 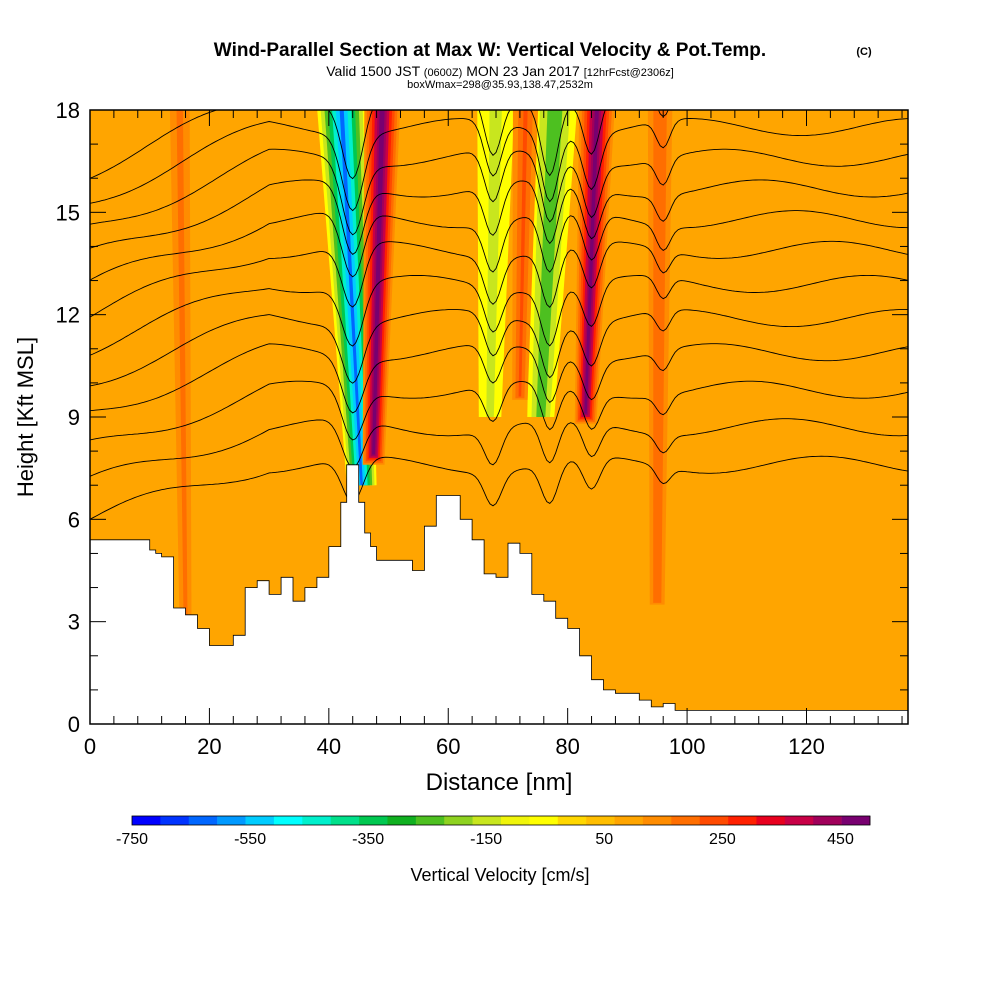 I want to click on colorbar-tick-label: -150, so click(x=486, y=839).